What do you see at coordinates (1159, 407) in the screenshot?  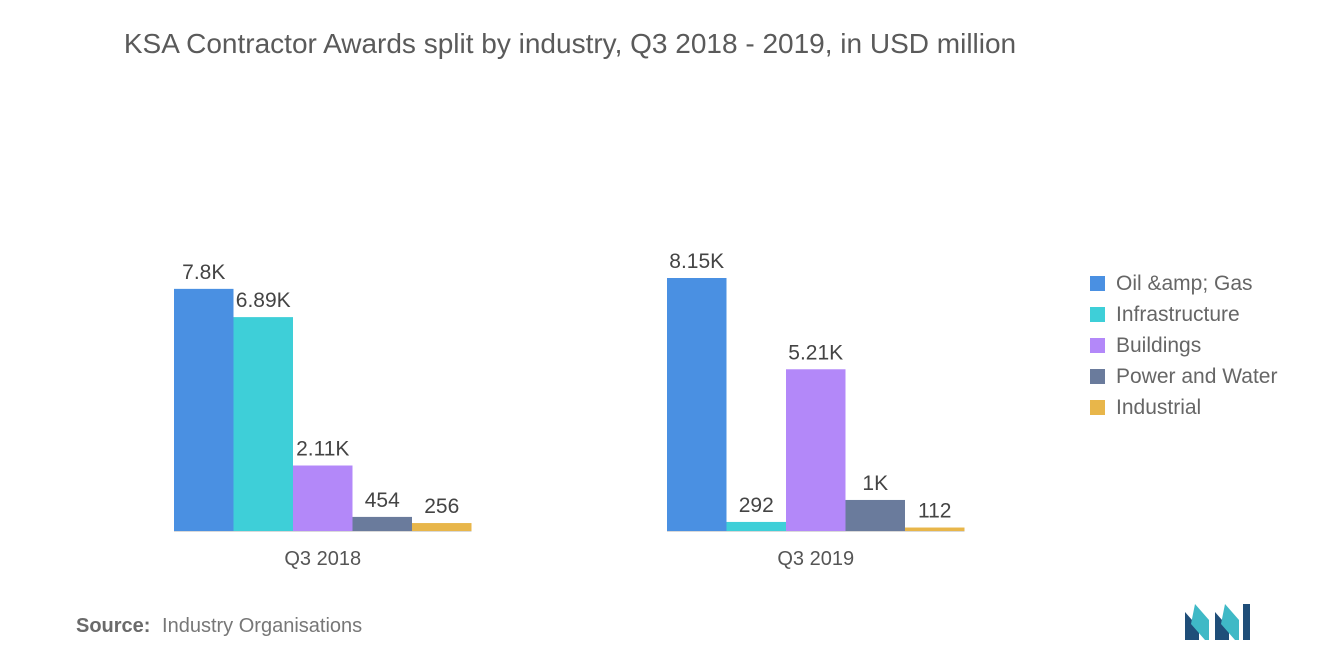 I see `legend-label: Industrial` at bounding box center [1159, 407].